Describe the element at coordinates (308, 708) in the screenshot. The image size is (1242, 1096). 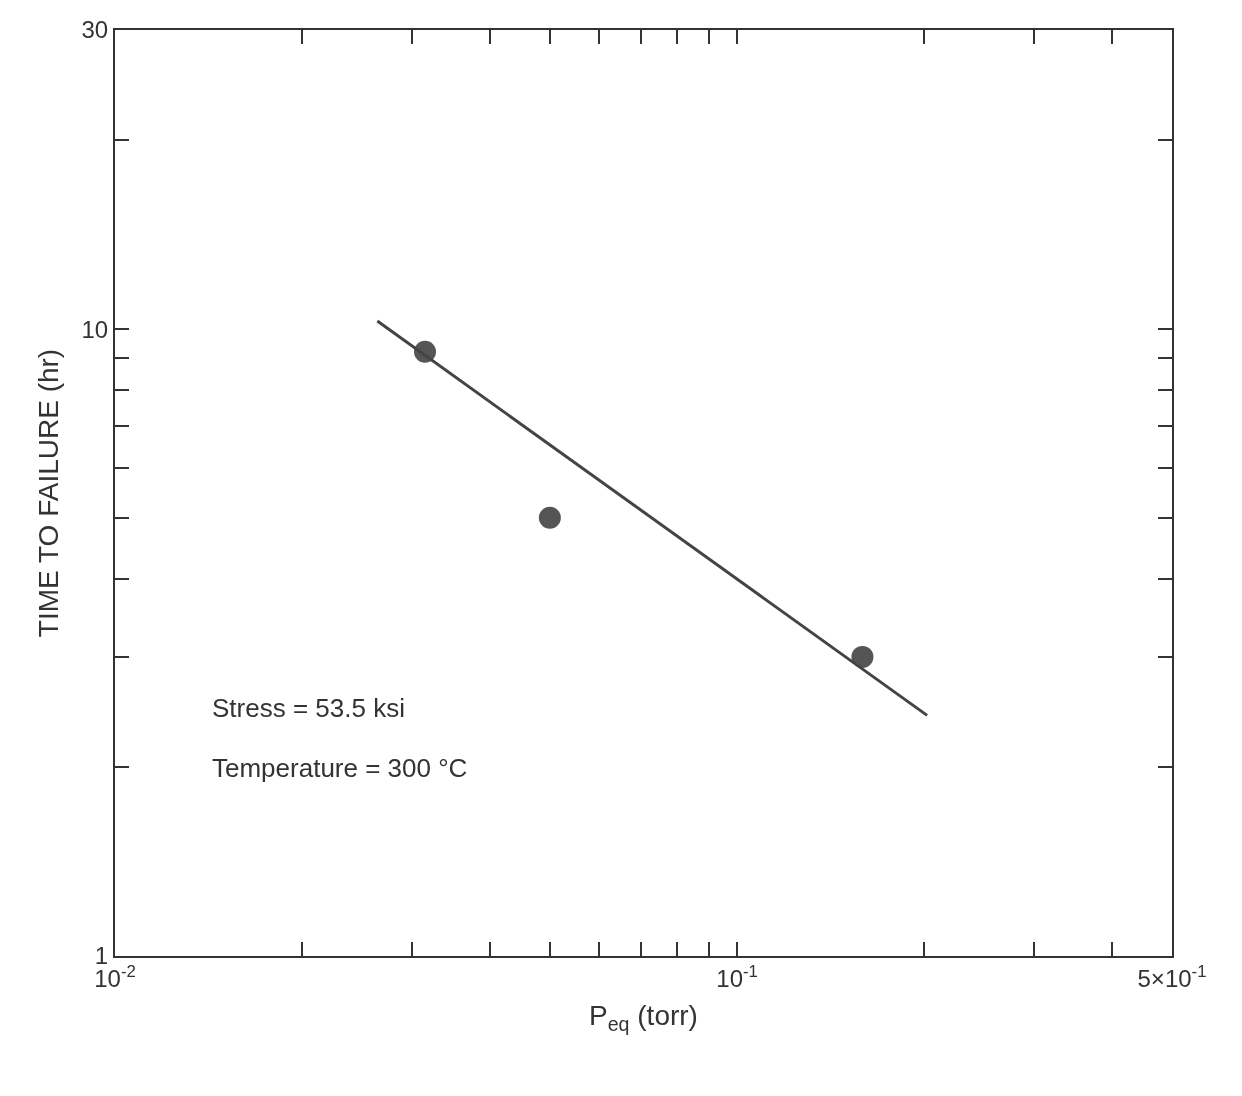
I see `annotation: Stress = 53.5 ksi` at that location.